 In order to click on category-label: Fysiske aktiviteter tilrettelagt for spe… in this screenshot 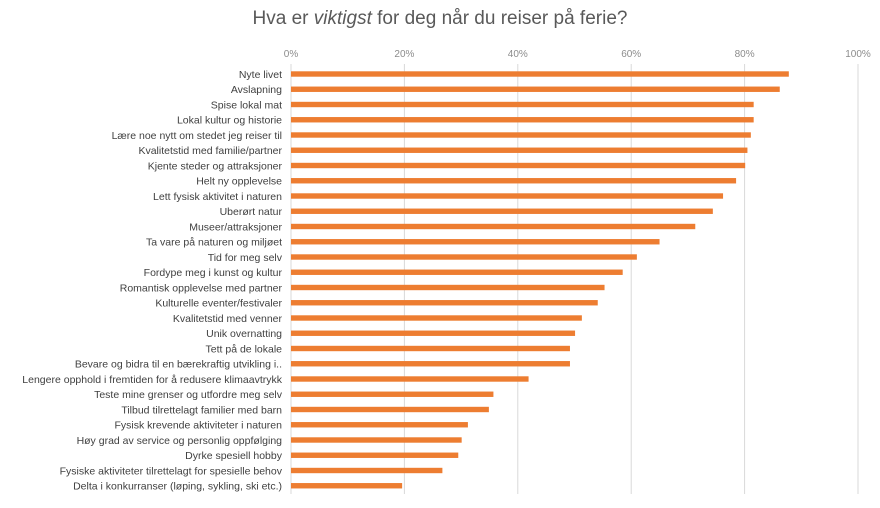, I will do `click(171, 471)`.